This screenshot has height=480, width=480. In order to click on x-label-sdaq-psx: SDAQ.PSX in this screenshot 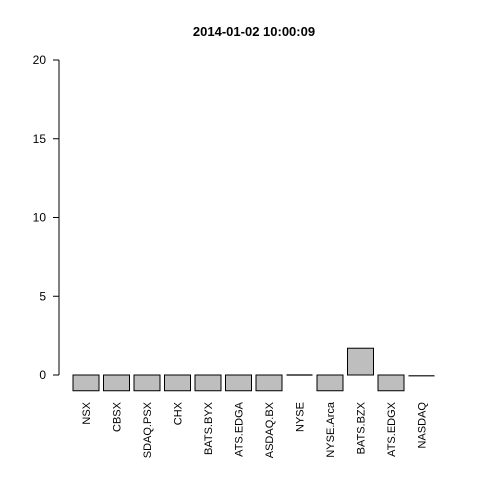, I will do `click(148, 429)`.